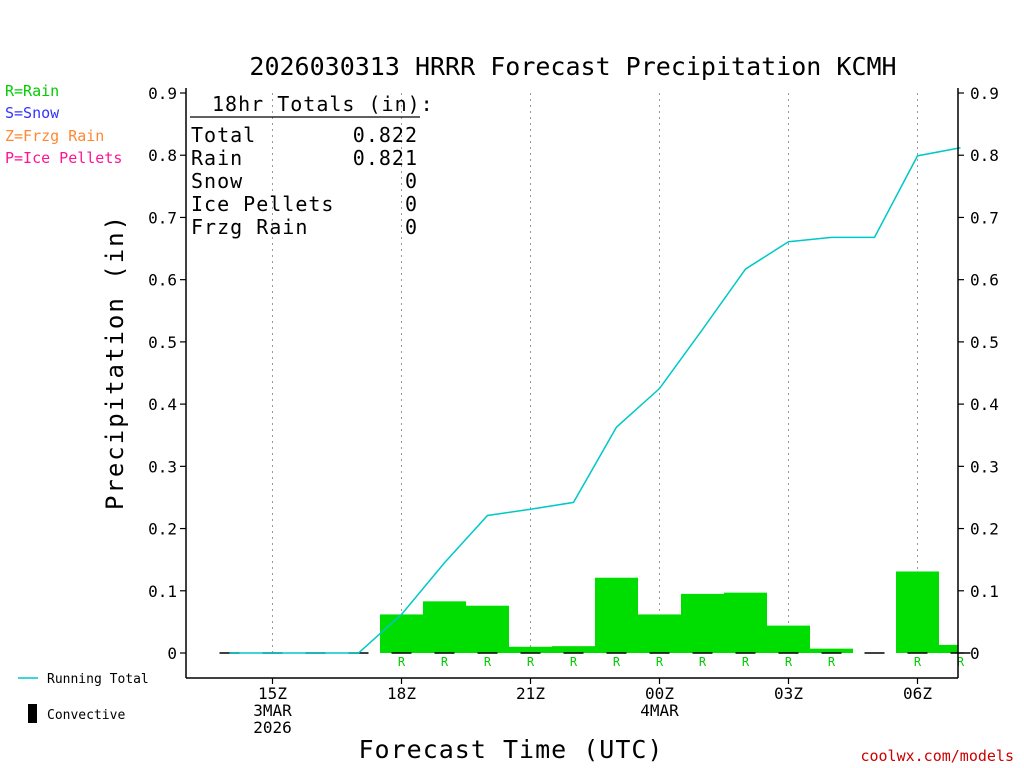  What do you see at coordinates (411, 227) in the screenshot?
I see `totals-frzg-value: 0` at bounding box center [411, 227].